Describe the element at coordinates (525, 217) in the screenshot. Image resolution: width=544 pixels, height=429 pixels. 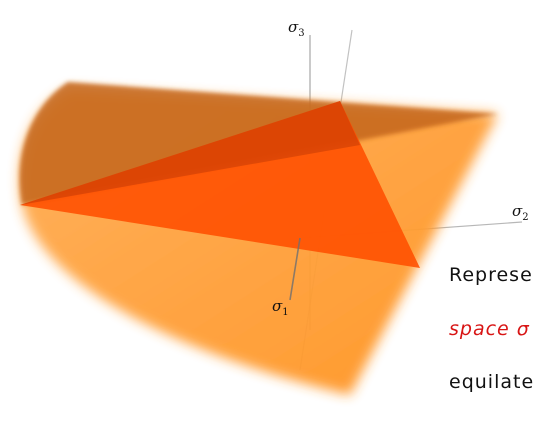
I see `sigma-2-subscript: 2` at that location.